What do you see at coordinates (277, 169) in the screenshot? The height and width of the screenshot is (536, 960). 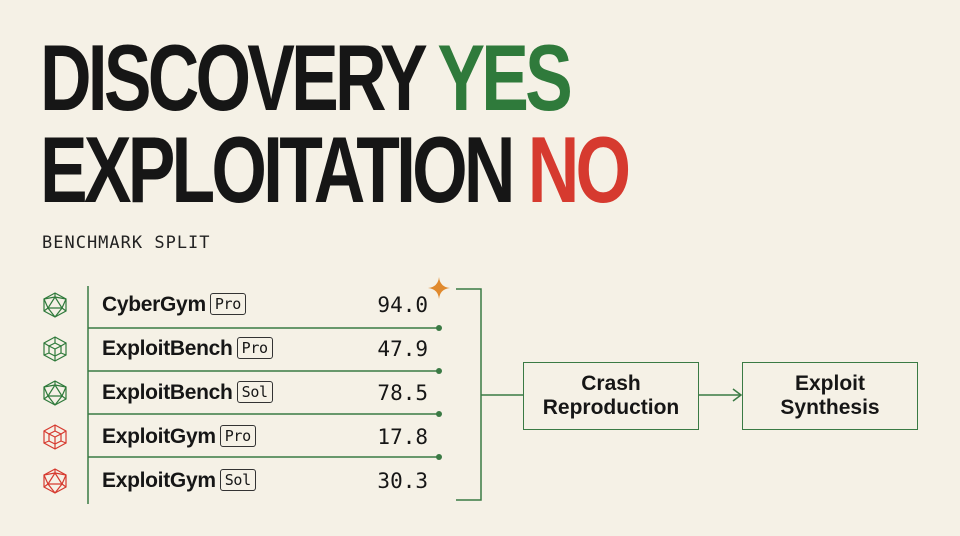 I see `headline-exploitation: EXPLOITATION` at bounding box center [277, 169].